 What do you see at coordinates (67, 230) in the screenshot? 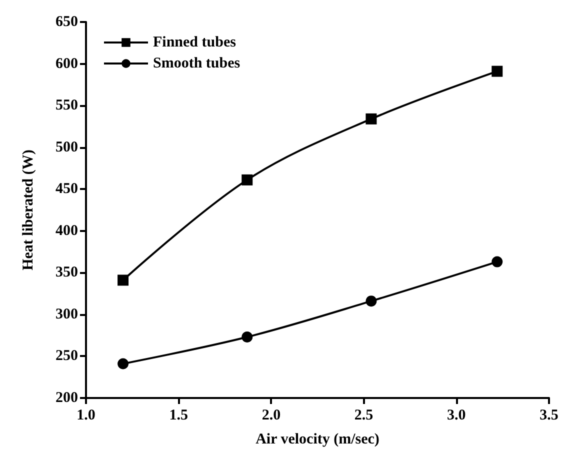
I see `y-tick-label: 400` at bounding box center [67, 230].